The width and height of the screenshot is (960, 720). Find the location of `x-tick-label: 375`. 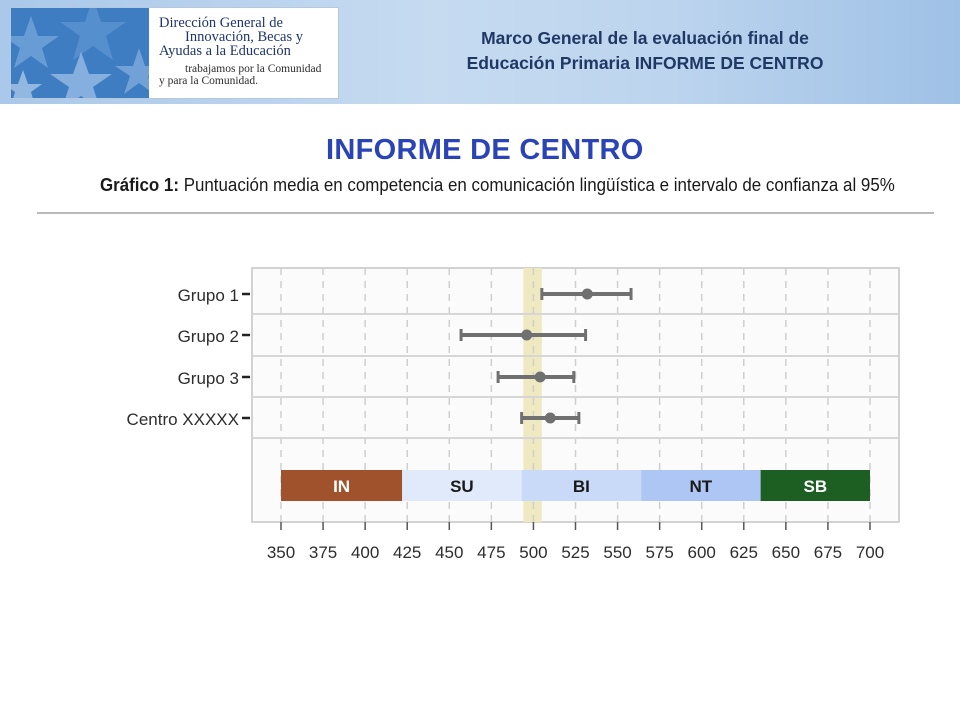

x-tick-label: 375 is located at coordinates (323, 552).